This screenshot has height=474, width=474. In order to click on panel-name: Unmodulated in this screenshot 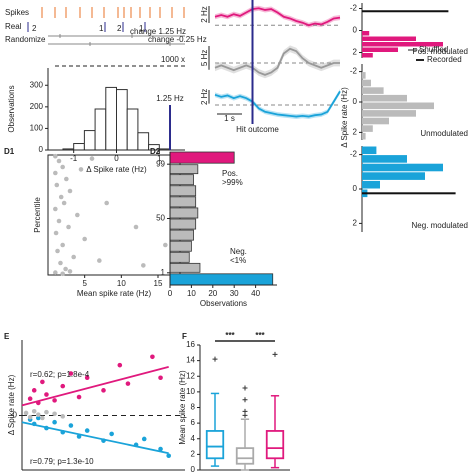, I will do `click(444, 133)`.